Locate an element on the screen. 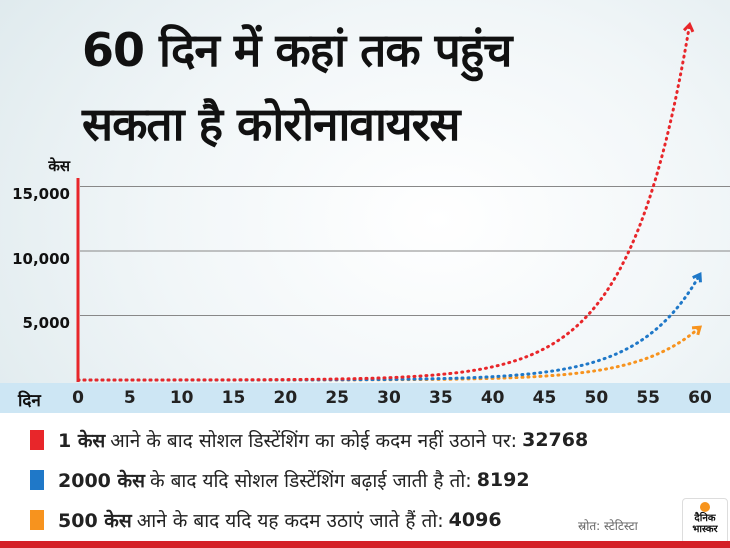 Image resolution: width=730 pixels, height=548 pixels. x-tick-label: 40 is located at coordinates (492, 398).